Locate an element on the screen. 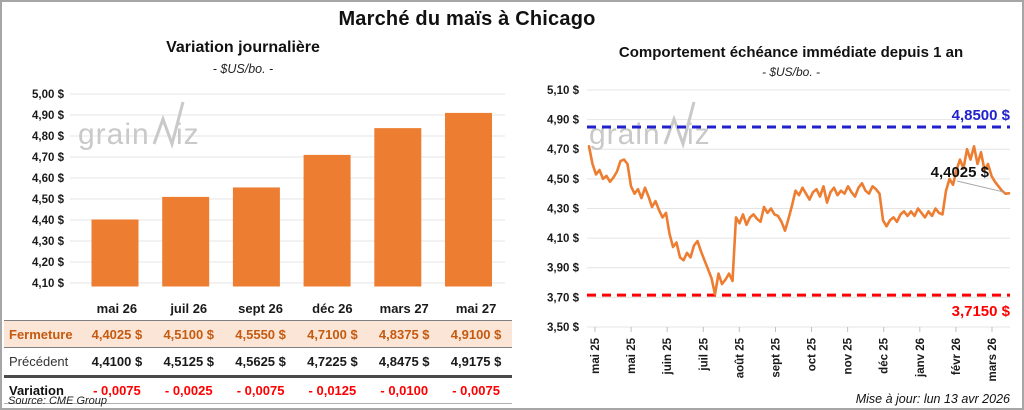 The image size is (1024, 410). bar-y-tick-label: 4,20 $ is located at coordinates (48, 263).